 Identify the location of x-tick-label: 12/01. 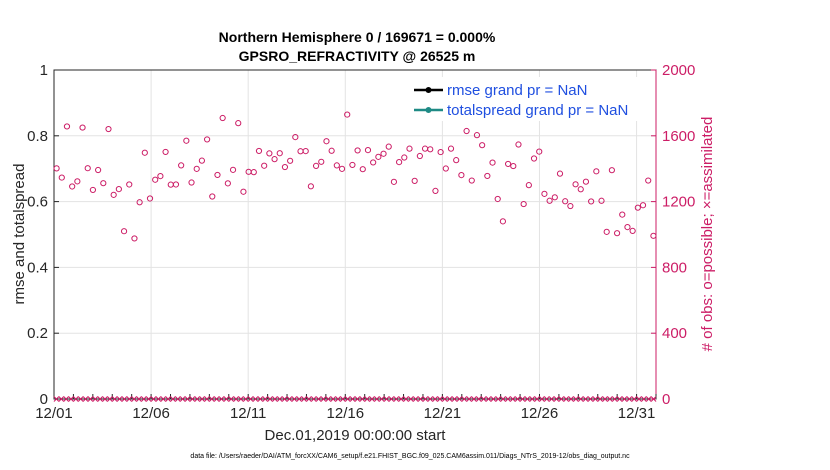
(54, 413).